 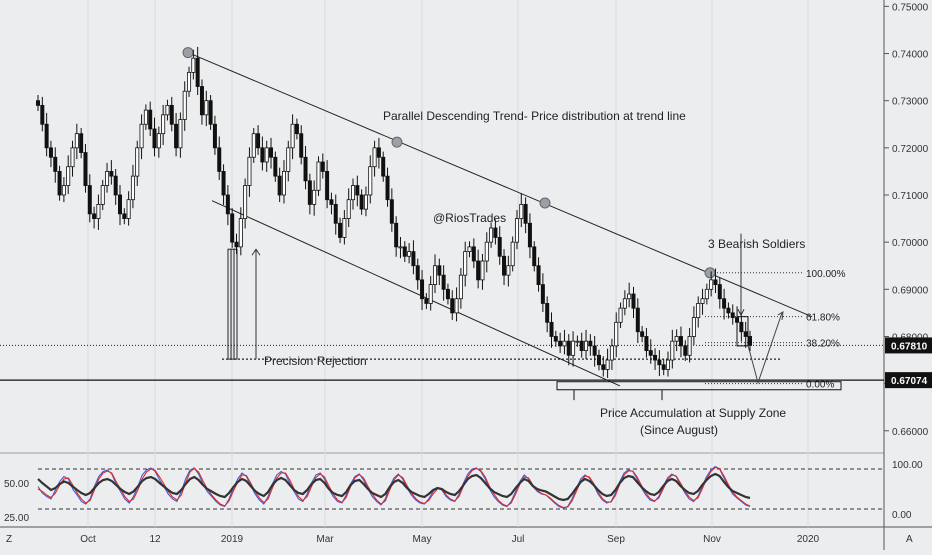 I want to click on accumulation-annotation-line2: (Since August), so click(x=679, y=430).